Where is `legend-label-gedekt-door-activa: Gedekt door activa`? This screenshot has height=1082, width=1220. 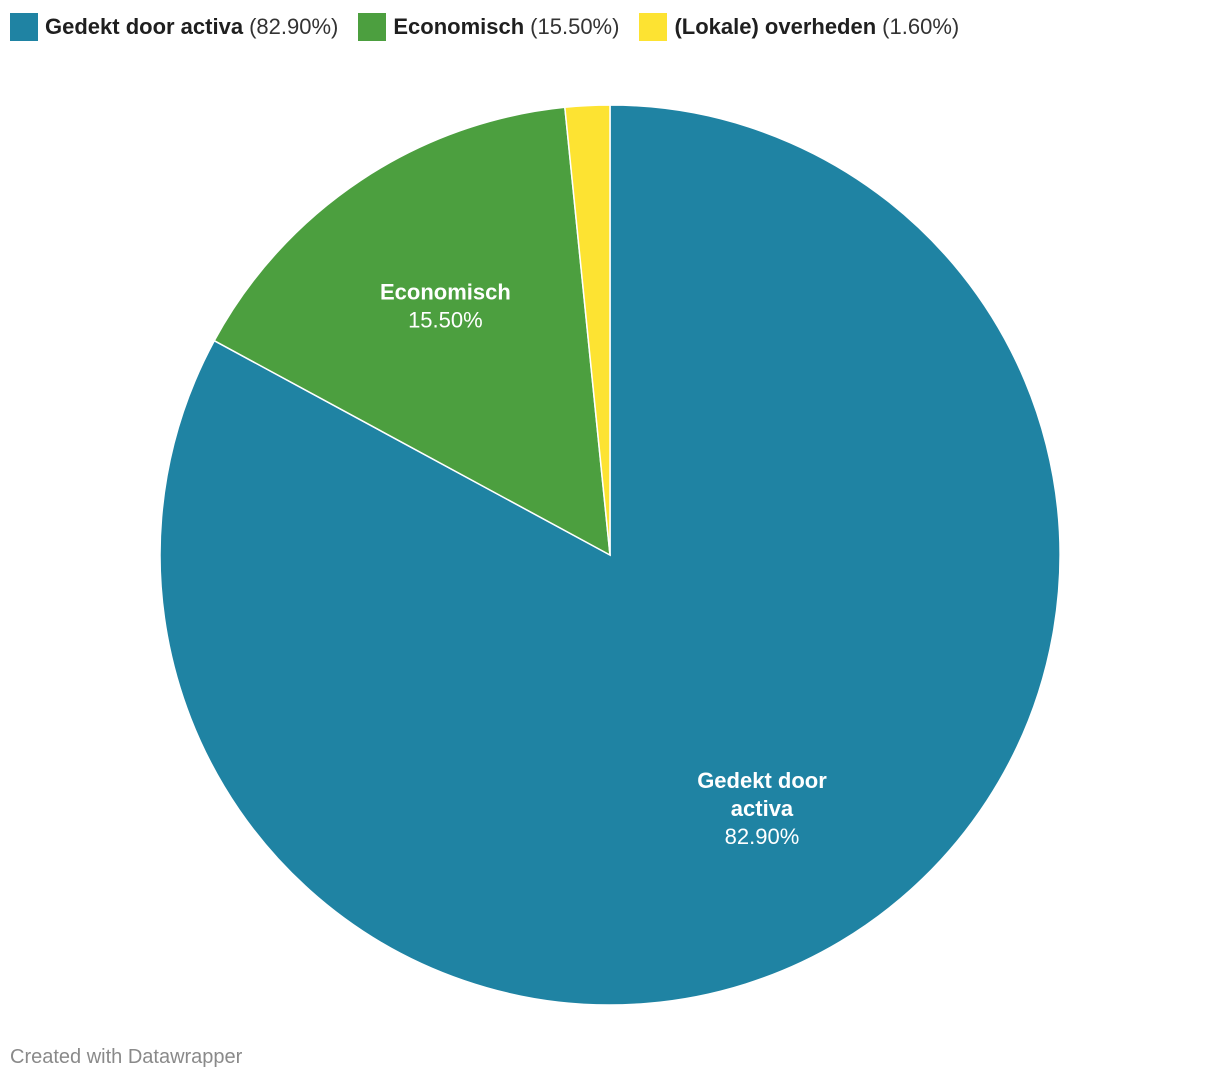 legend-label-gedekt-door-activa: Gedekt door activa is located at coordinates (144, 26).